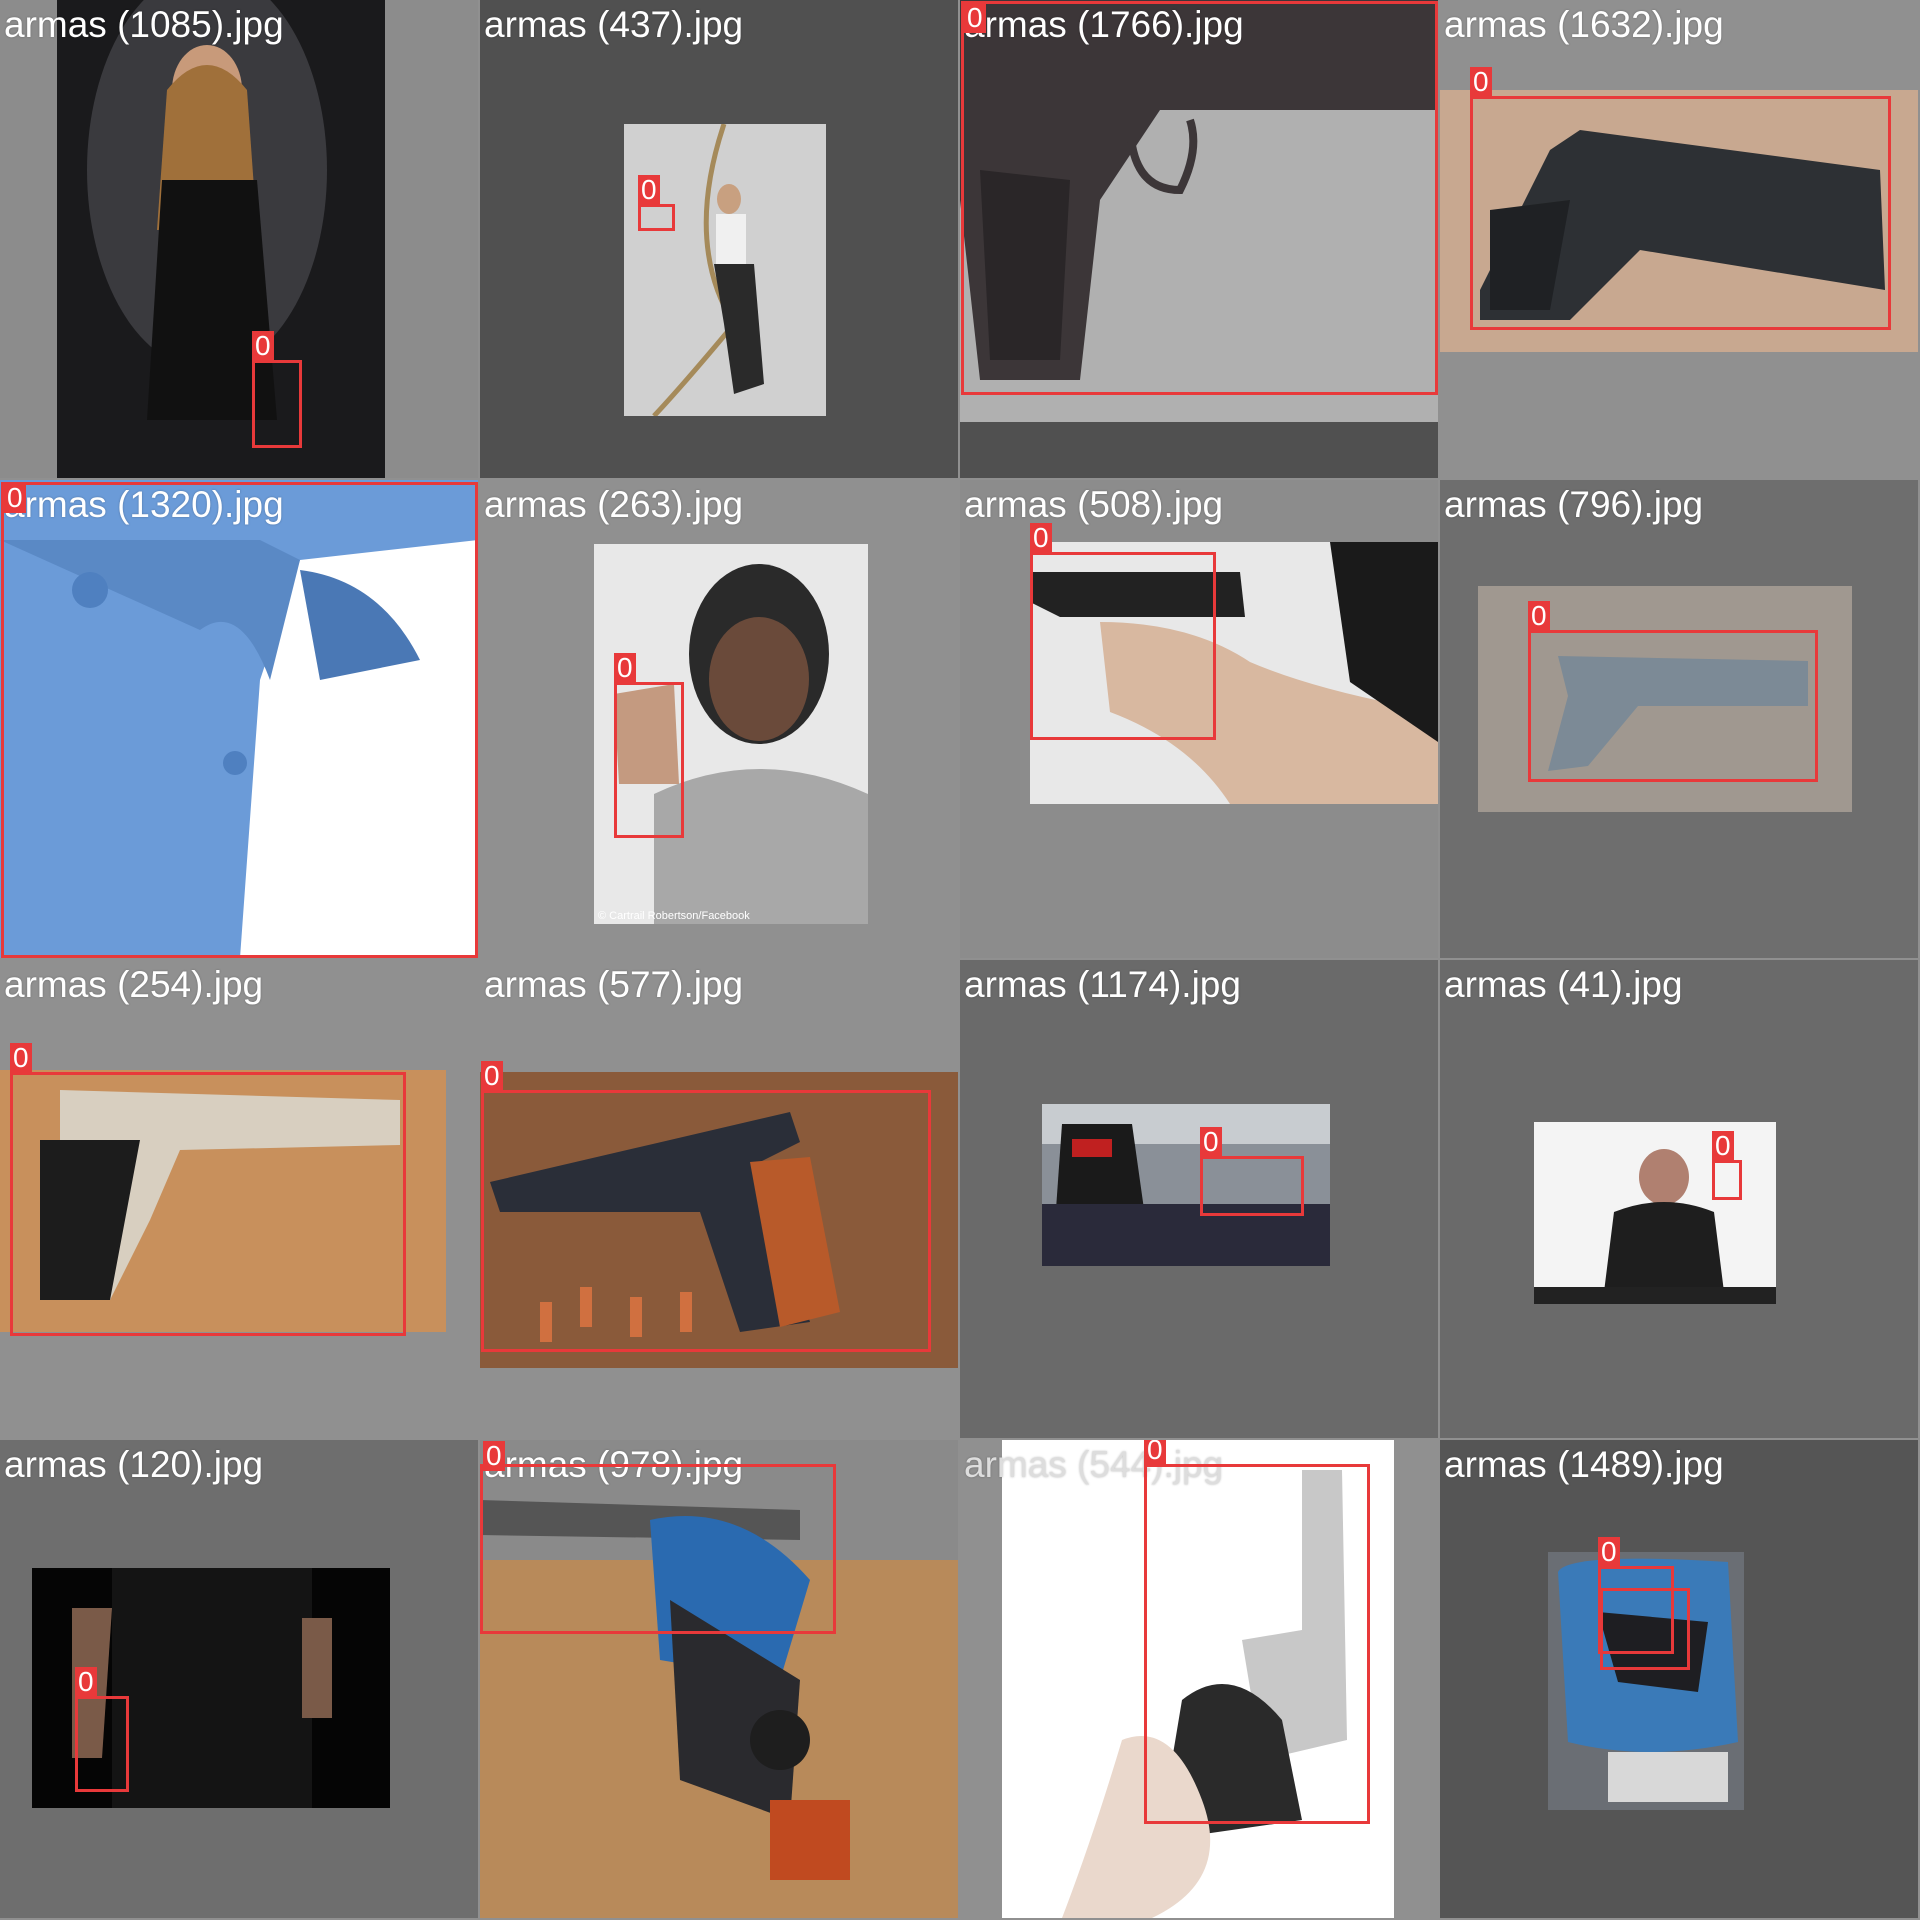  I want to click on tile-filename: armas (508).jpg, so click(1094, 504).